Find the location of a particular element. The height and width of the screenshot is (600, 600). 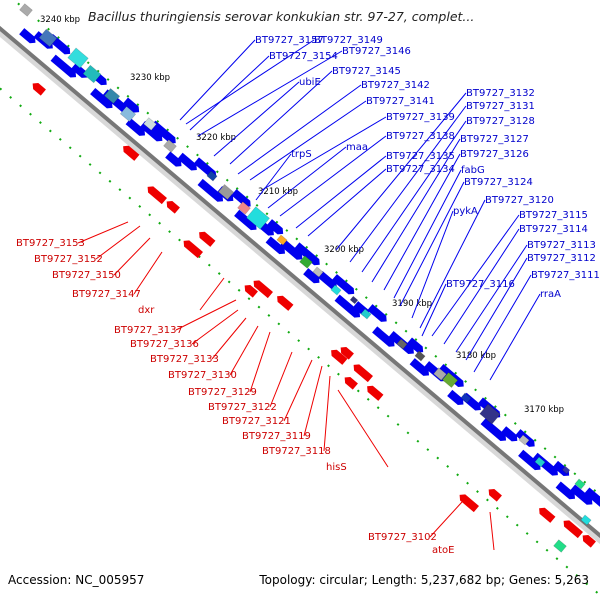

forward-gene-label: BT9727_3139 is located at coordinates (420, 117).